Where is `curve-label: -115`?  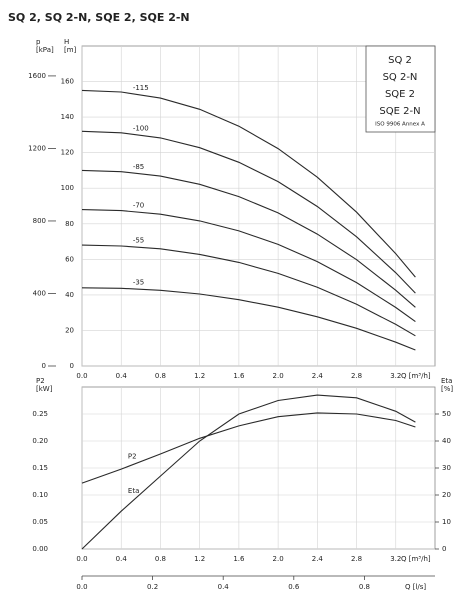
curve-label: -115 is located at coordinates (141, 88).